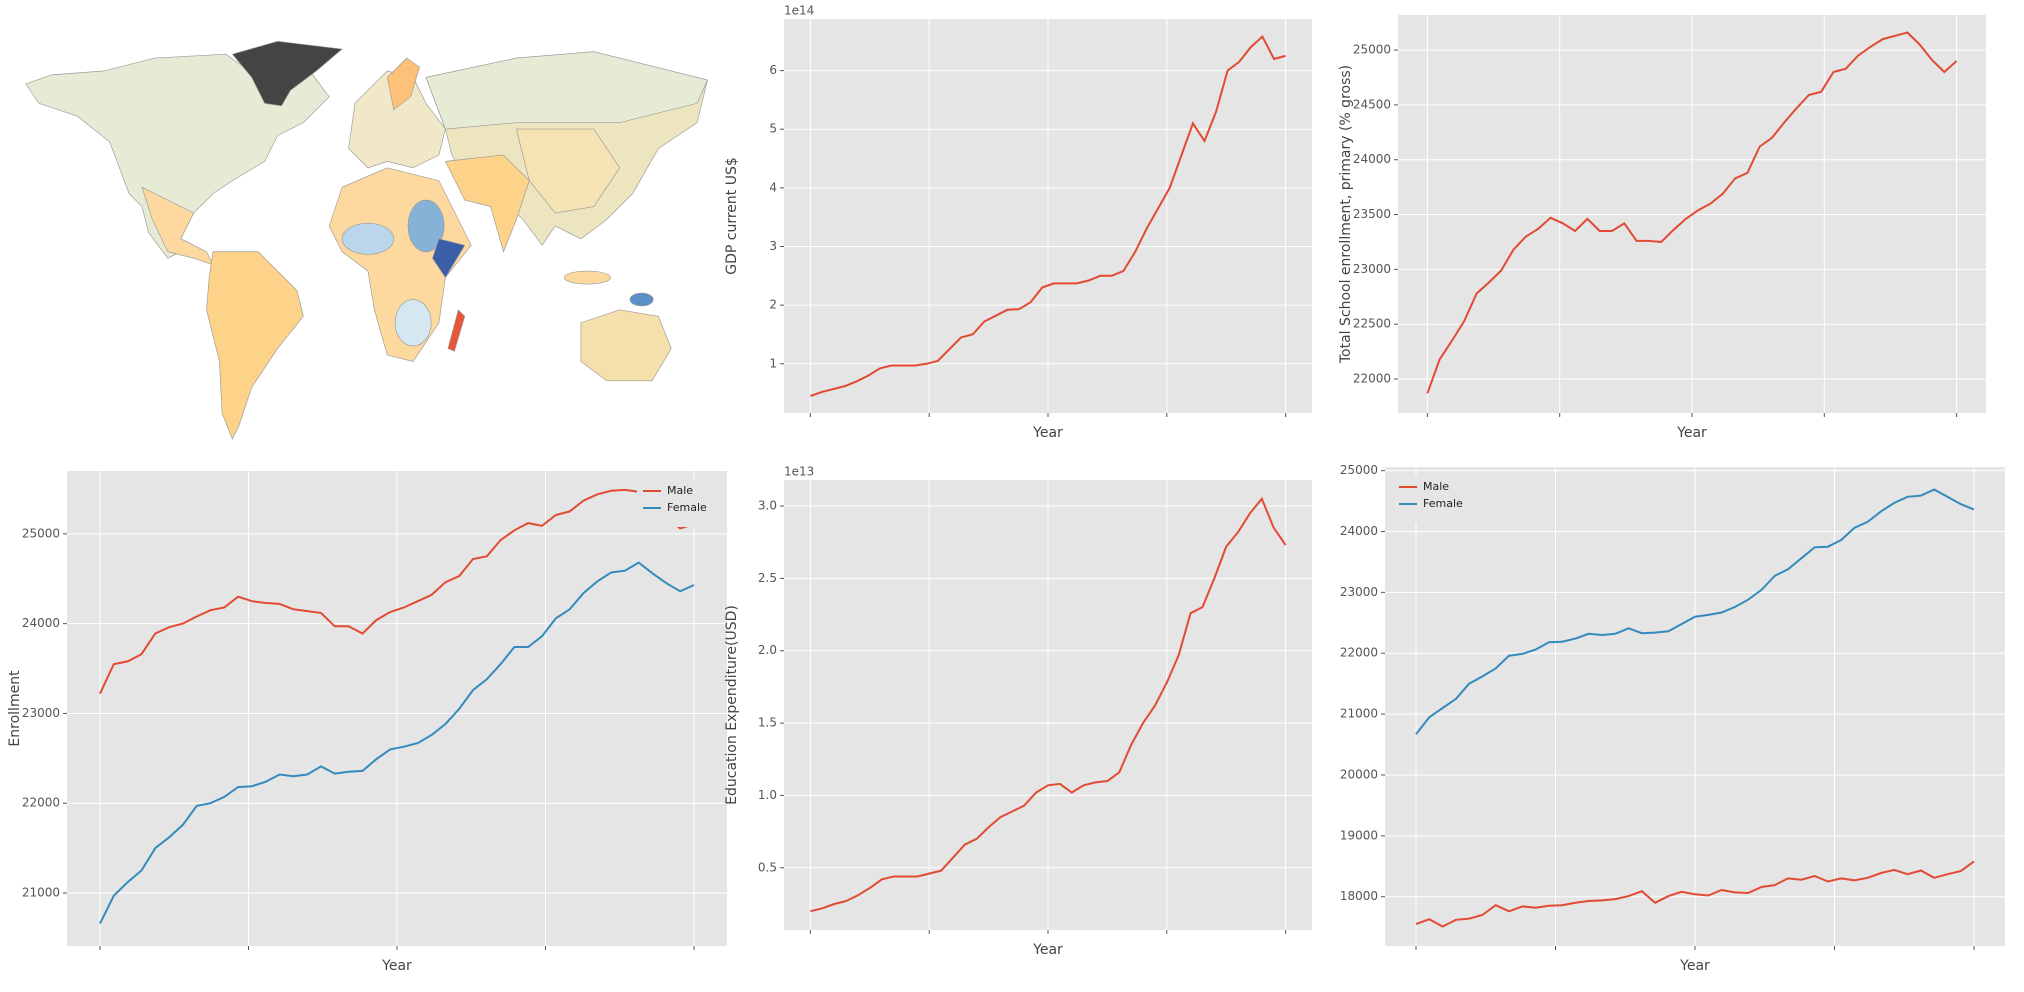 Image resolution: width=2024 pixels, height=992 pixels. Describe the element at coordinates (1359, 896) in the screenshot. I see `y-tick-label: 18000` at that location.